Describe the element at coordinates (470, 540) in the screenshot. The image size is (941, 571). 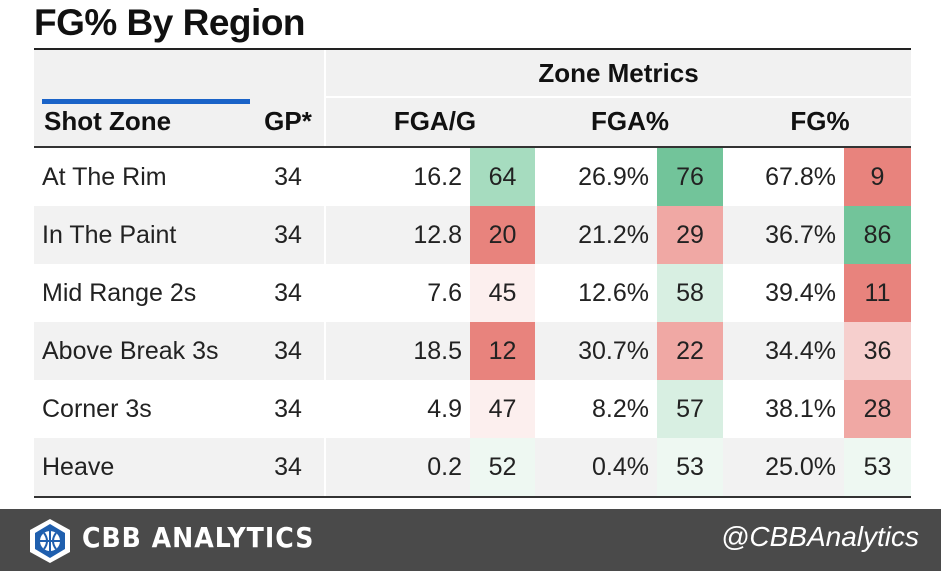
I see `footer-bar: CBB ANALYTICS @CBBAnalytics` at that location.